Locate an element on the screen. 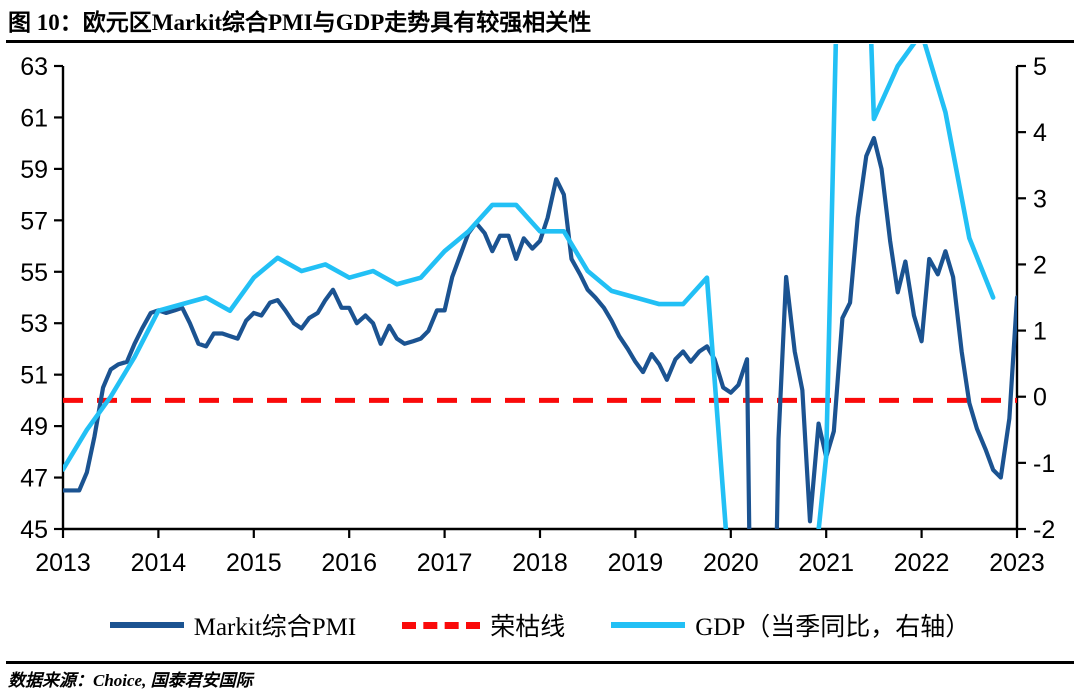  data-source-note: 数据来源：Choice, 国泰君安国际 is located at coordinates (130, 680).